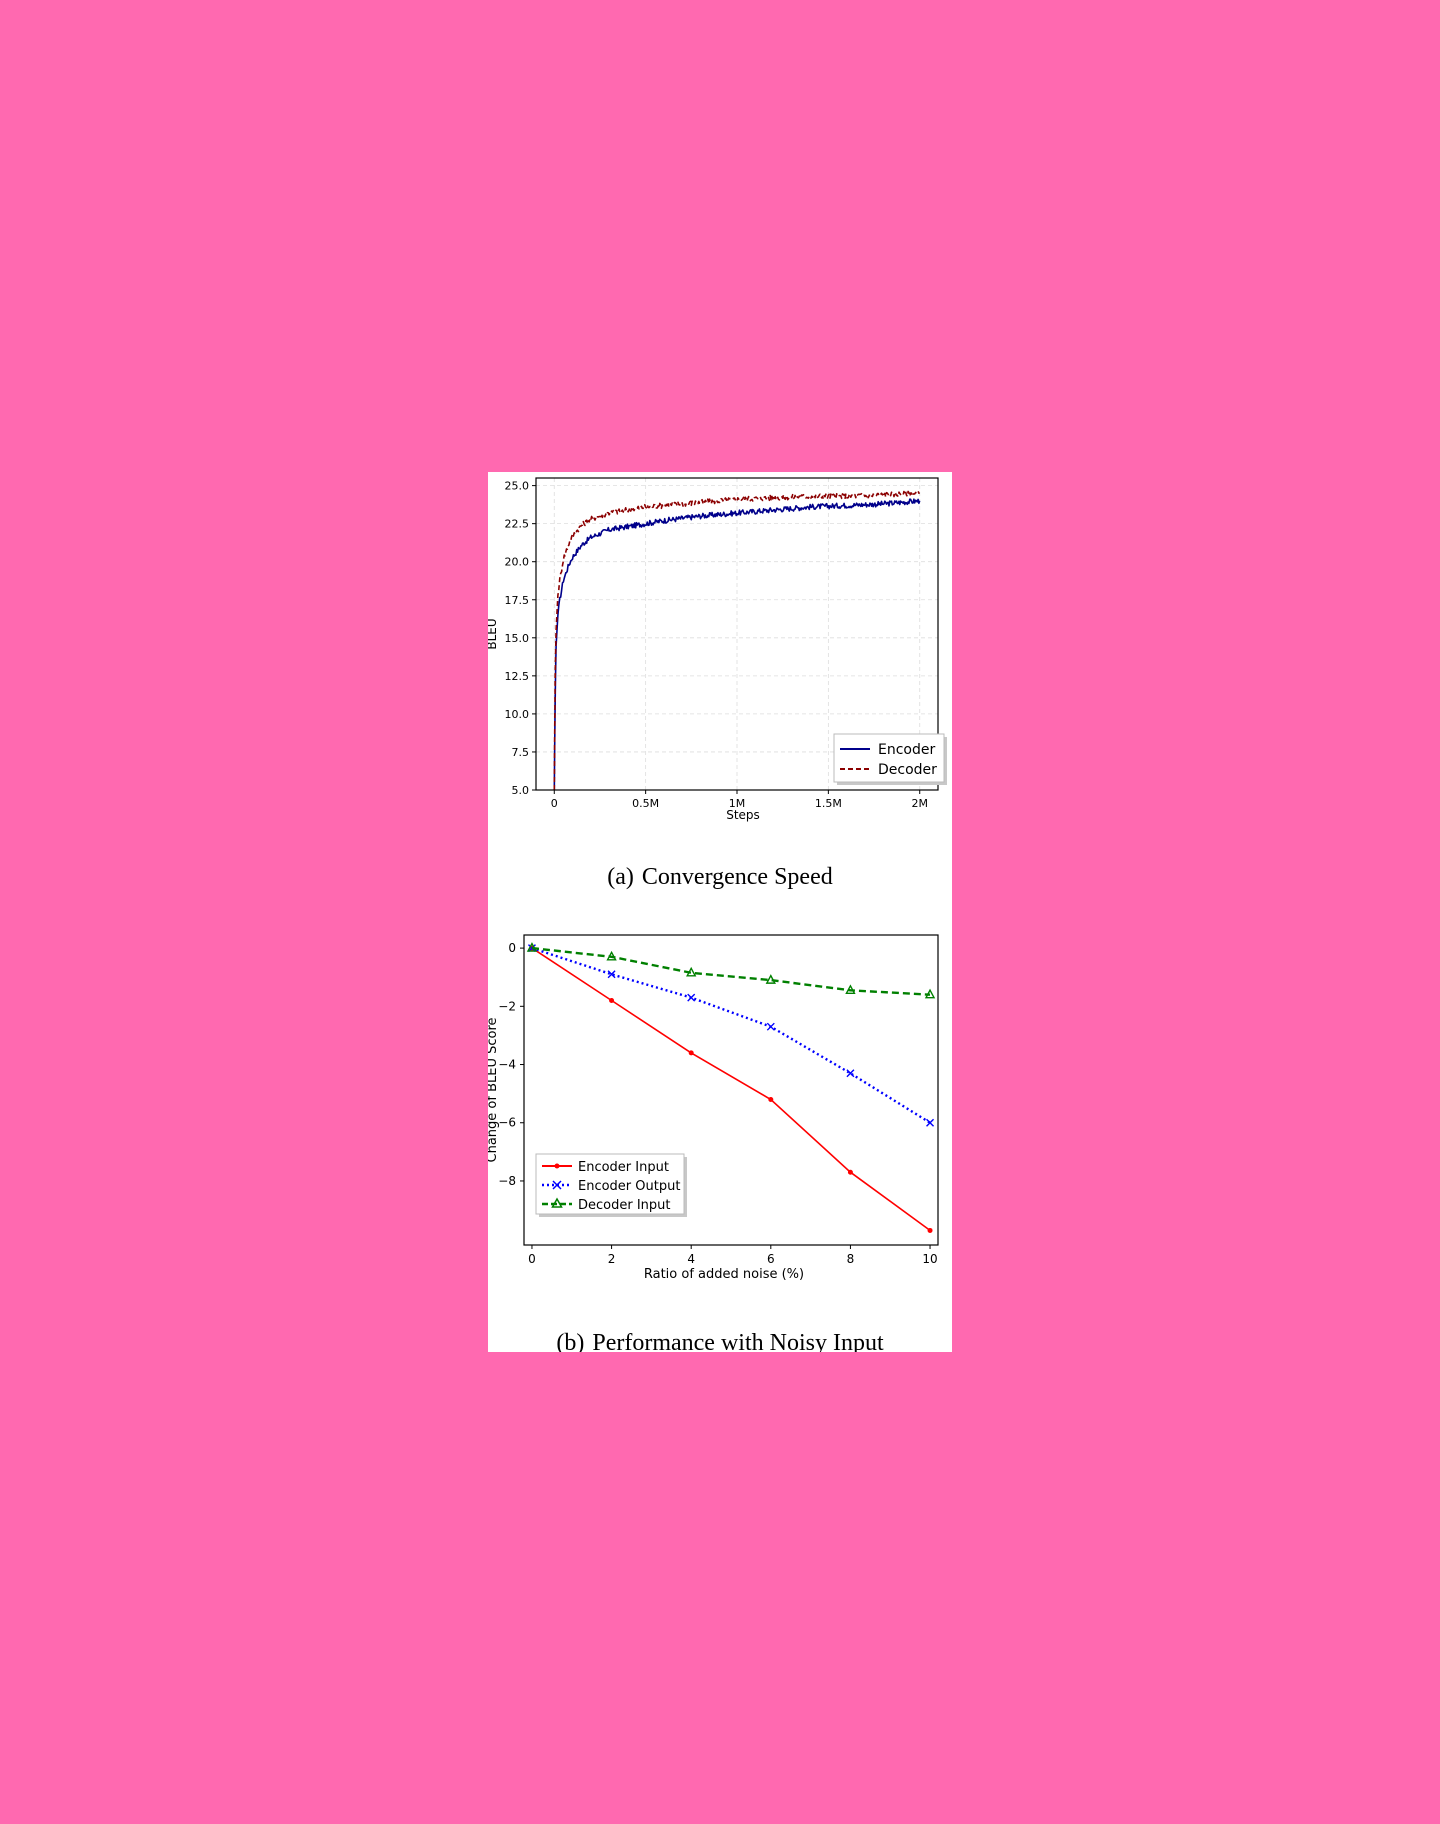 The image size is (1440, 1824). What do you see at coordinates (907, 770) in the screenshot?
I see `legend-label-decoder: Decoder` at bounding box center [907, 770].